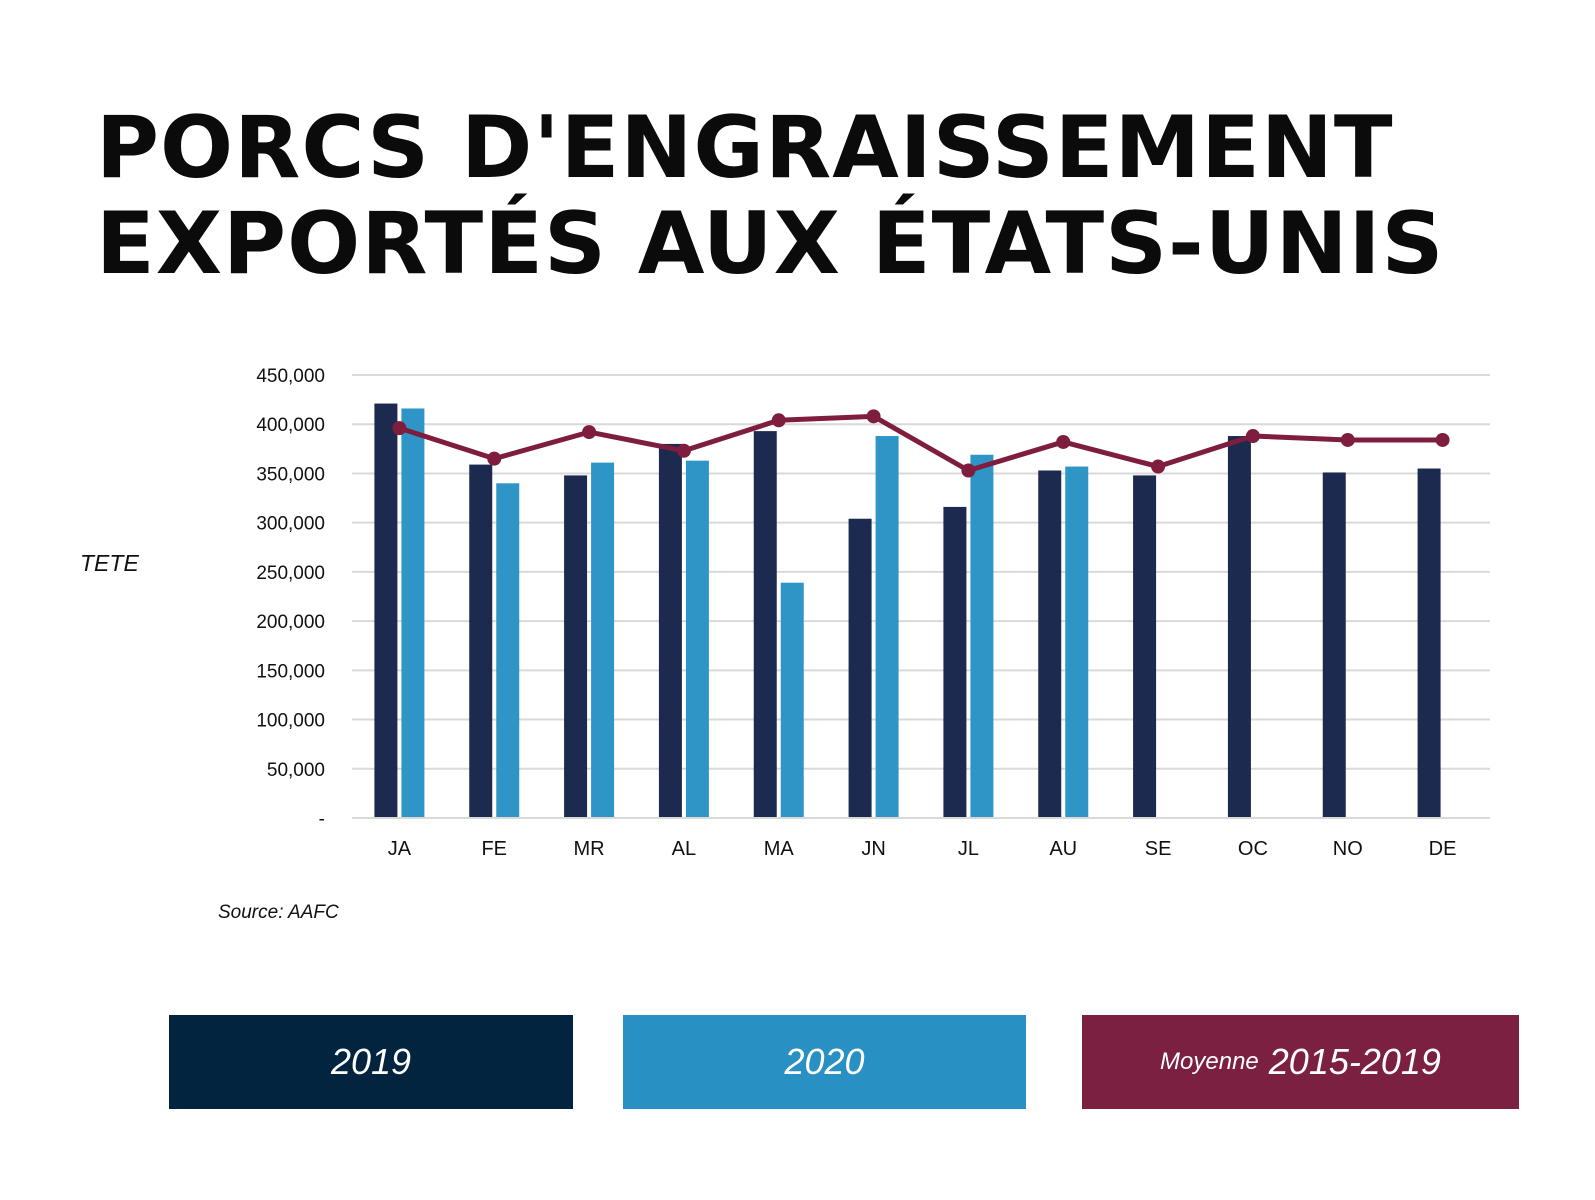 This screenshot has width=1595, height=1200. I want to click on y-tick-label: 50,000, so click(296, 770).